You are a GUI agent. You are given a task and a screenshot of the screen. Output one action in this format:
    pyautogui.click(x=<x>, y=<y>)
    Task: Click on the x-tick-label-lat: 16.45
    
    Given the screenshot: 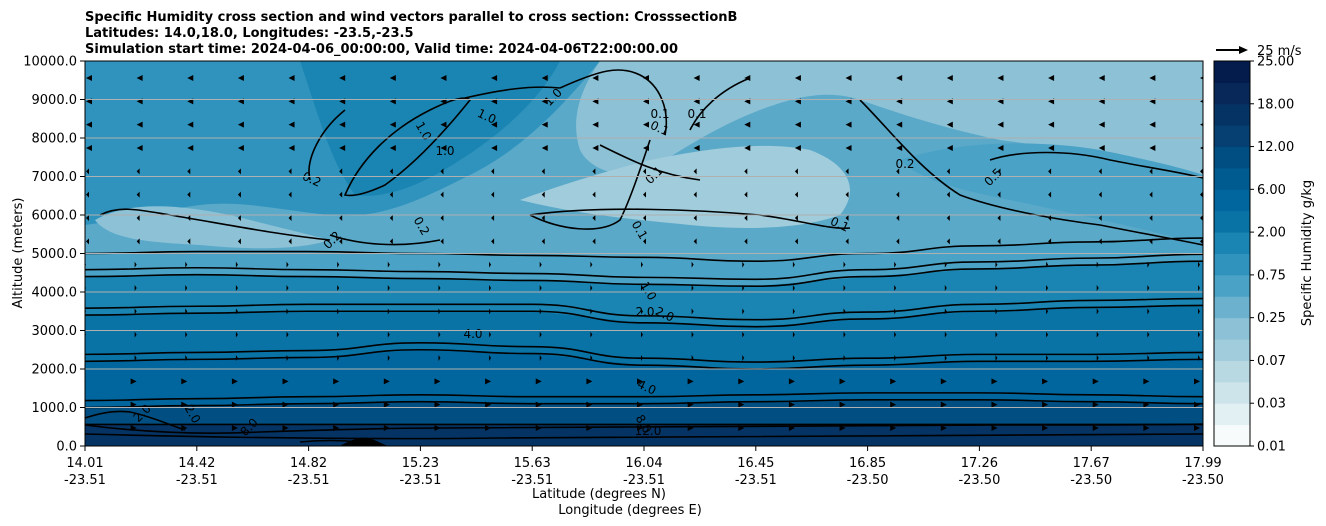 What is the action you would take?
    pyautogui.click(x=755, y=463)
    